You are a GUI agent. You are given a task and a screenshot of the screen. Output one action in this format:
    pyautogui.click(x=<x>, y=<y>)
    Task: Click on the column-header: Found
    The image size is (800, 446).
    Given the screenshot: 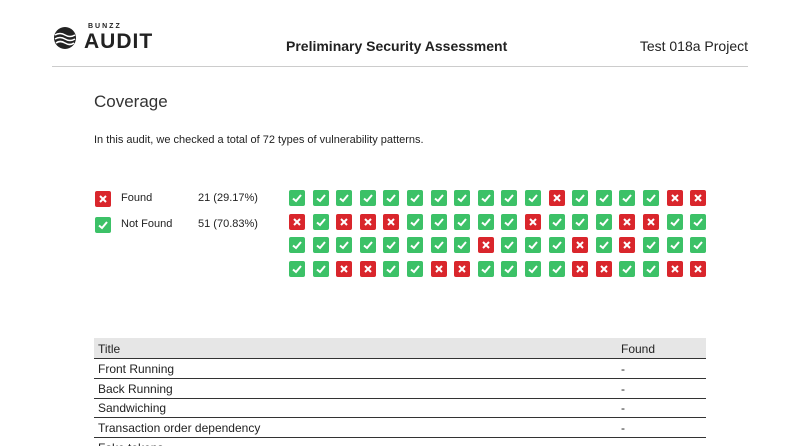 What is the action you would take?
    pyautogui.click(x=638, y=349)
    